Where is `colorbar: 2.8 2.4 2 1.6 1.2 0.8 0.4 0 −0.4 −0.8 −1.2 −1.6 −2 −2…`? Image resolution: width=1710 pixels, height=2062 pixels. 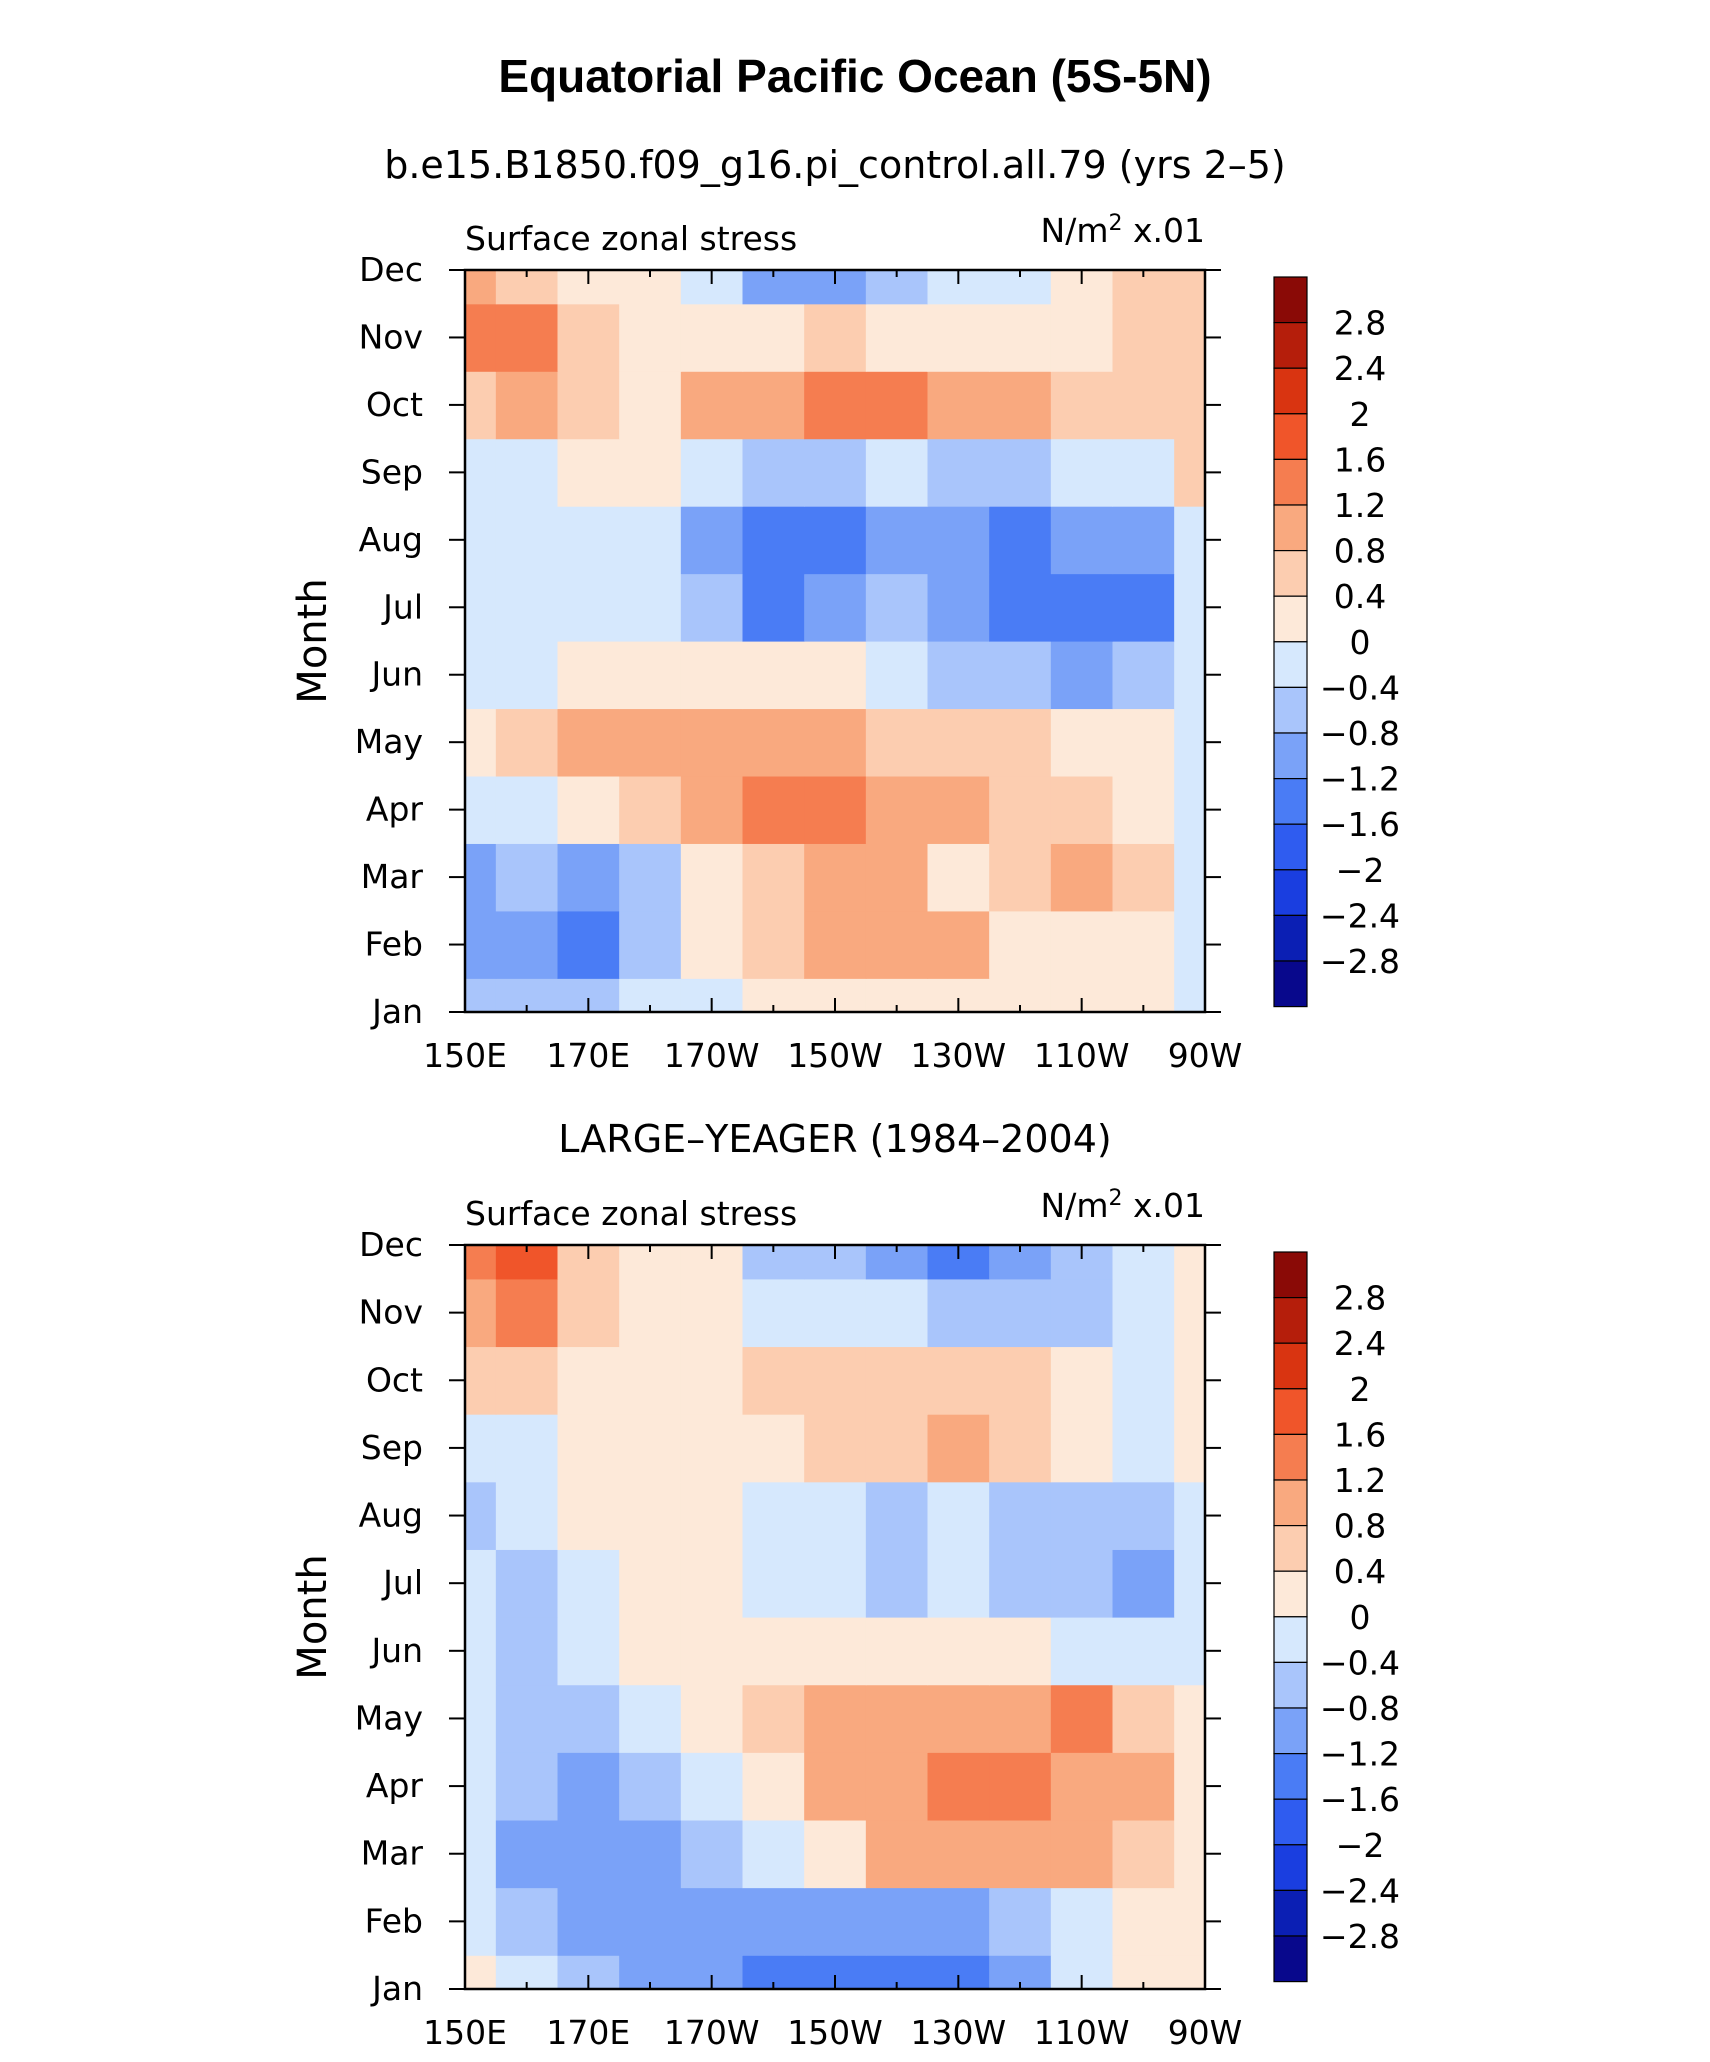 colorbar: 2.8 2.4 2 1.6 1.2 0.8 0.4 0 −0.4 −0.8 −1.2 −1.6 −2 −2… is located at coordinates (1336, 1617).